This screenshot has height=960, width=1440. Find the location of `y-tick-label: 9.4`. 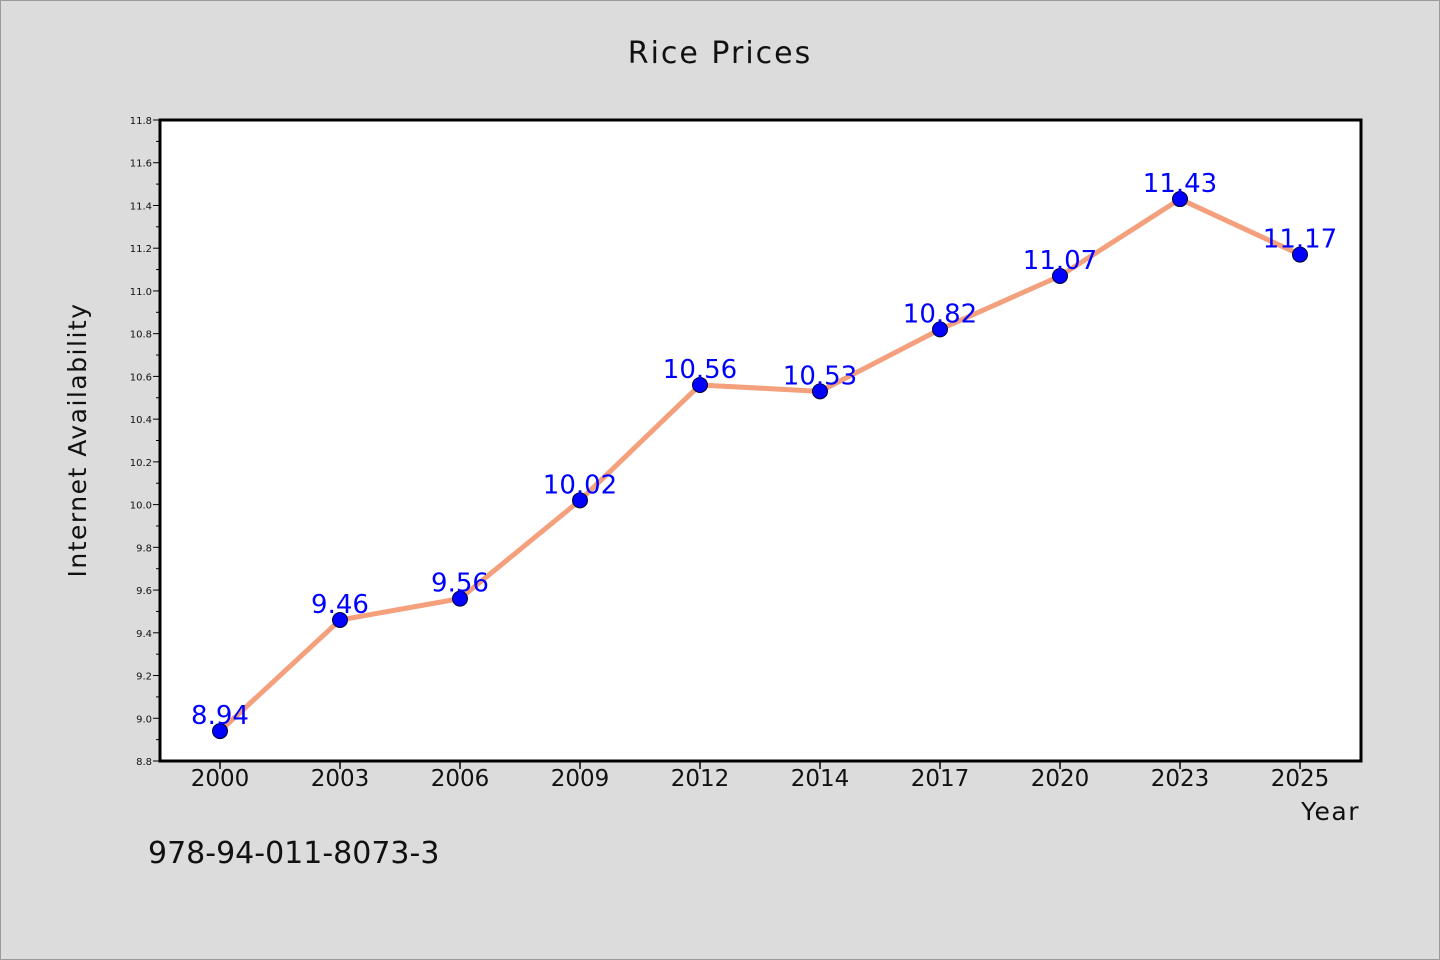

y-tick-label: 9.4 is located at coordinates (144, 634).